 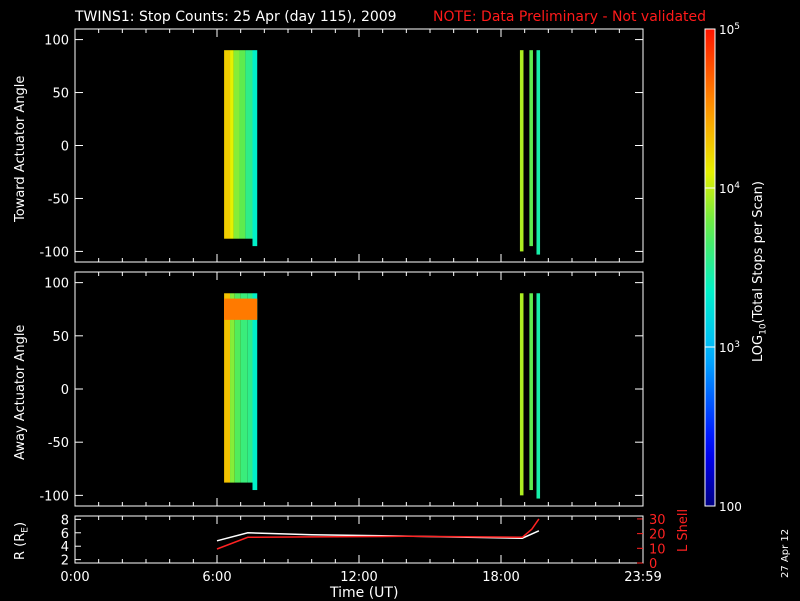 What do you see at coordinates (60, 94) in the screenshot?
I see `toward-ytick-label-1: 50` at bounding box center [60, 94].